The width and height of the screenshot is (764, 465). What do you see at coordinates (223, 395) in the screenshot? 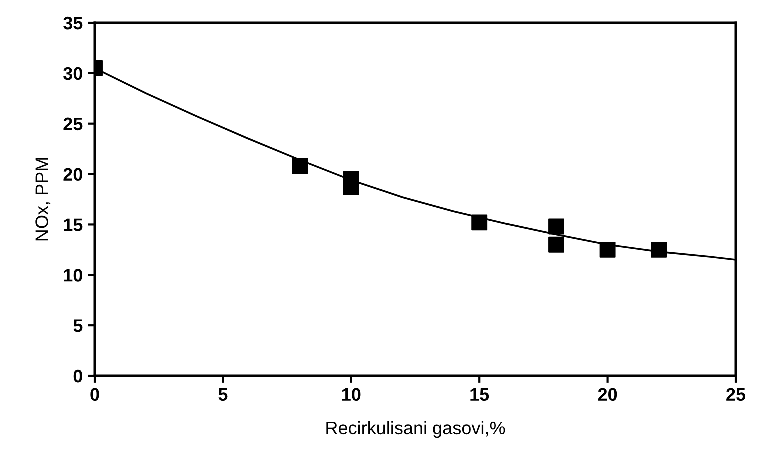
I see `x-tick-label: 5` at bounding box center [223, 395].